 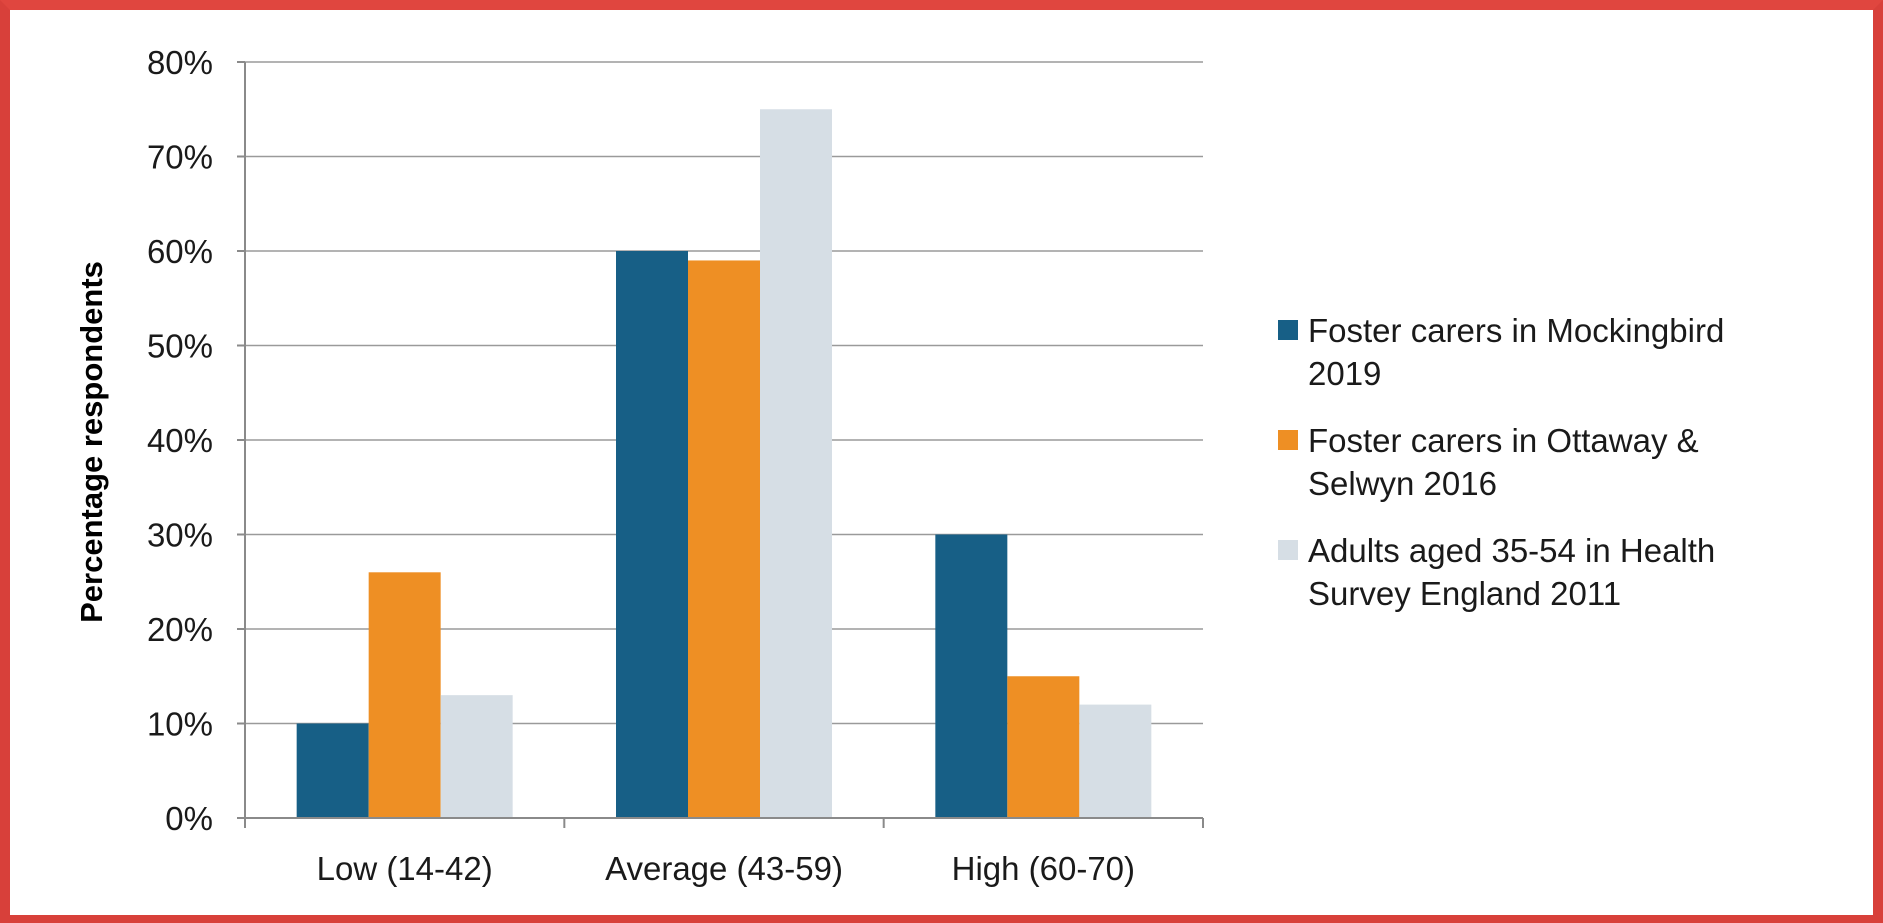 I want to click on legend-label: Foster carers in Ottaway &, so click(x=1503, y=440).